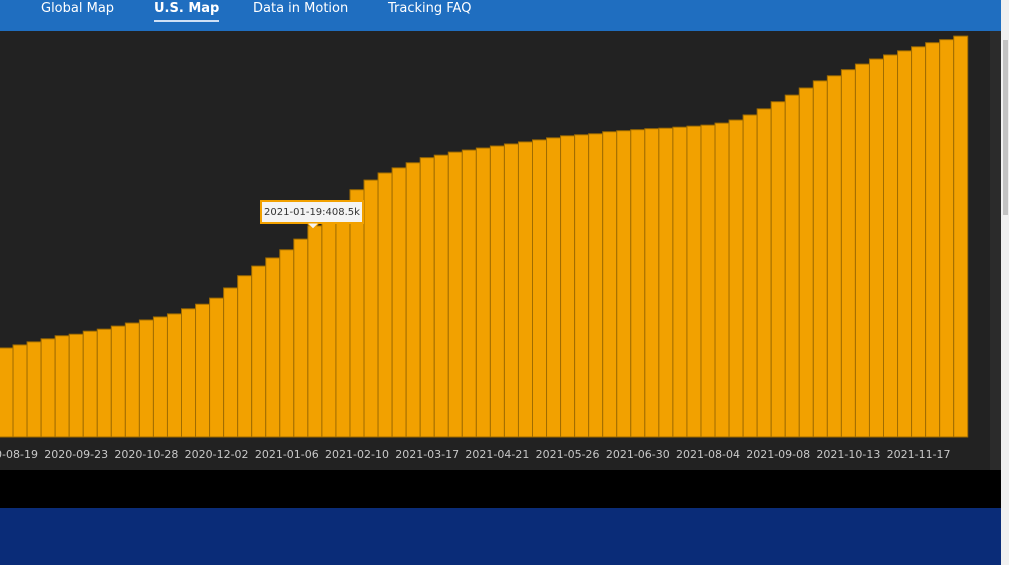  What do you see at coordinates (1005, 282) in the screenshot?
I see `scrollbar` at bounding box center [1005, 282].